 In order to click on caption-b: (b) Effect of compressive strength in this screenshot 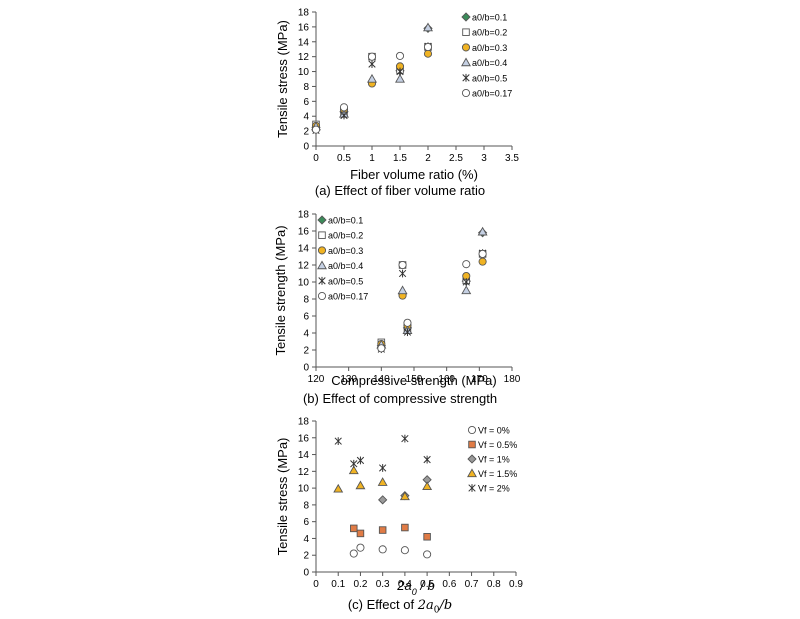, I will do `click(400, 398)`.